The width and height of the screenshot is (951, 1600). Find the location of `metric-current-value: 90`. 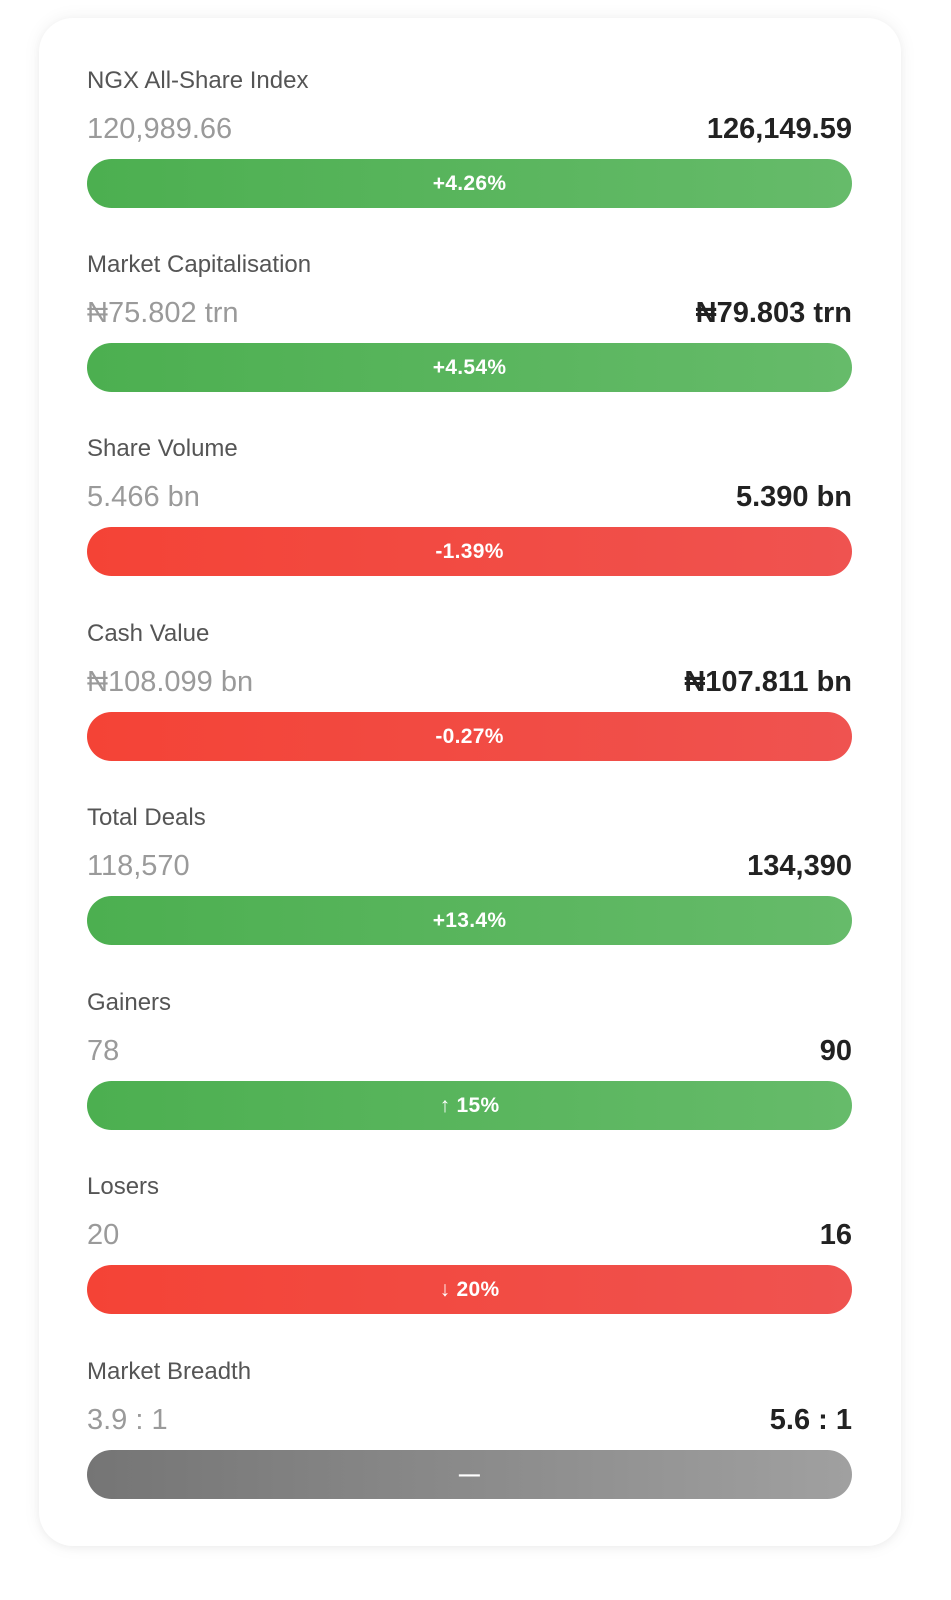

metric-current-value: 90 is located at coordinates (835, 1051).